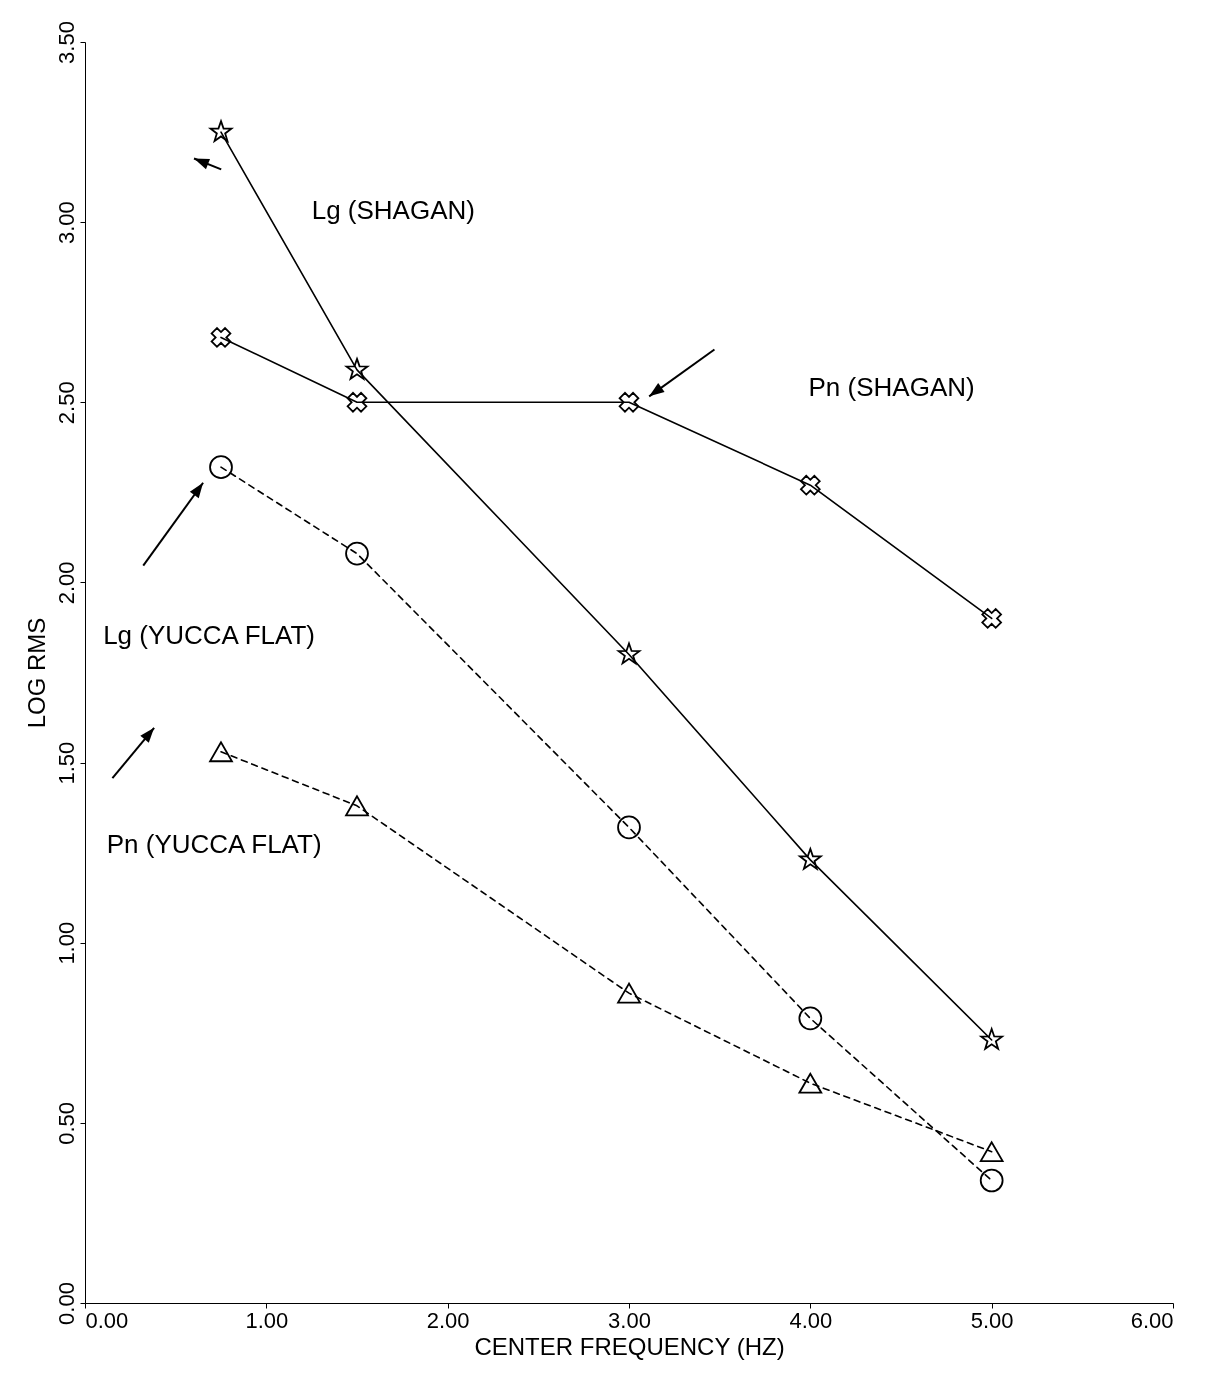  What do you see at coordinates (811, 1320) in the screenshot?
I see `x-tick-label: 4.00` at bounding box center [811, 1320].